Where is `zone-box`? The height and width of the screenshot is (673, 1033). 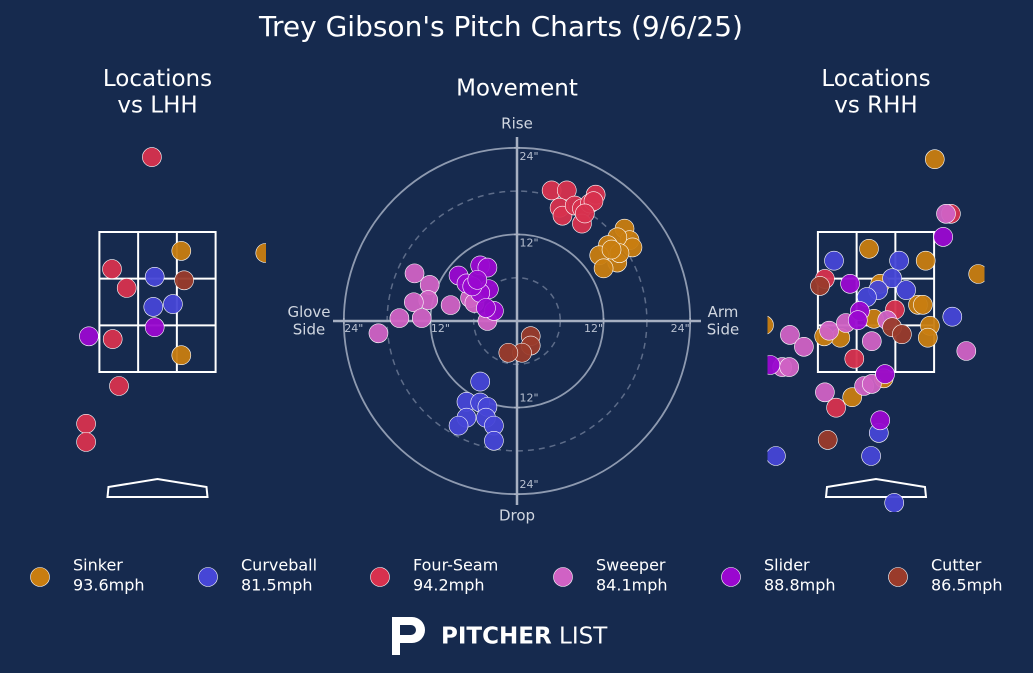
zone-box is located at coordinates (157, 302).